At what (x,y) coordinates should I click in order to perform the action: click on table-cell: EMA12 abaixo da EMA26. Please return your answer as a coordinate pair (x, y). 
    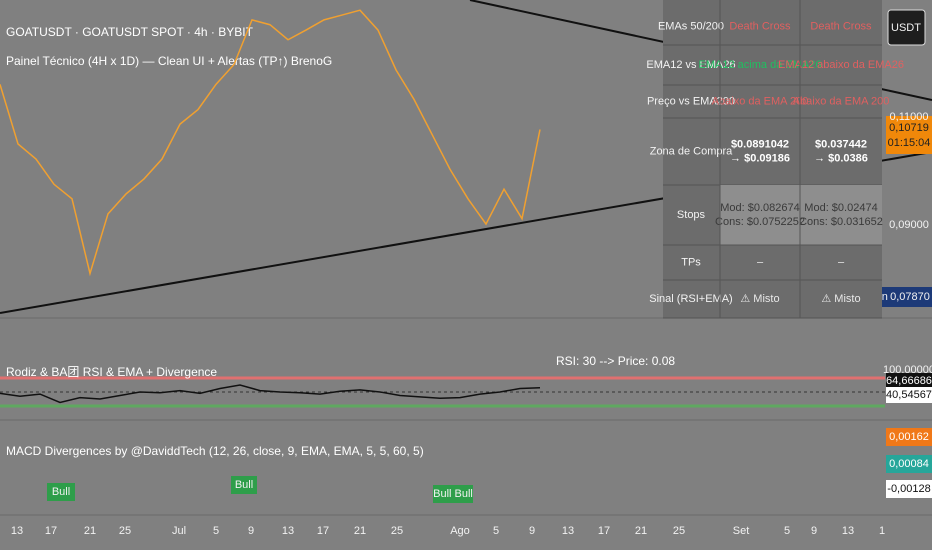
    Looking at the image, I should click on (841, 65).